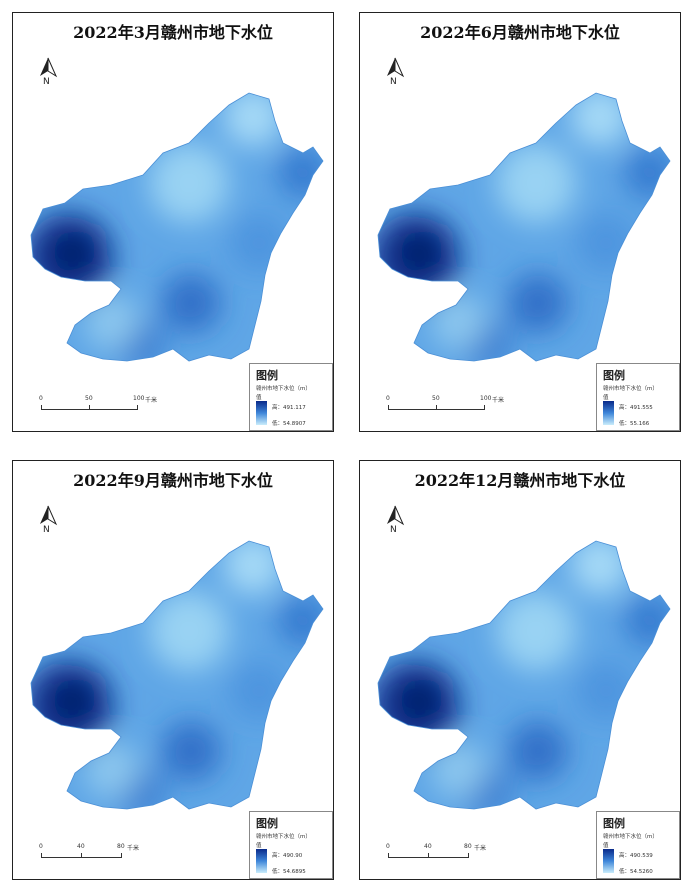 Image resolution: width=693 pixels, height=892 pixels. What do you see at coordinates (638, 397) in the screenshot?
I see `legend: 图例 赣州市地下水位（m） 值 高：491.555 低：55.166` at bounding box center [638, 397].